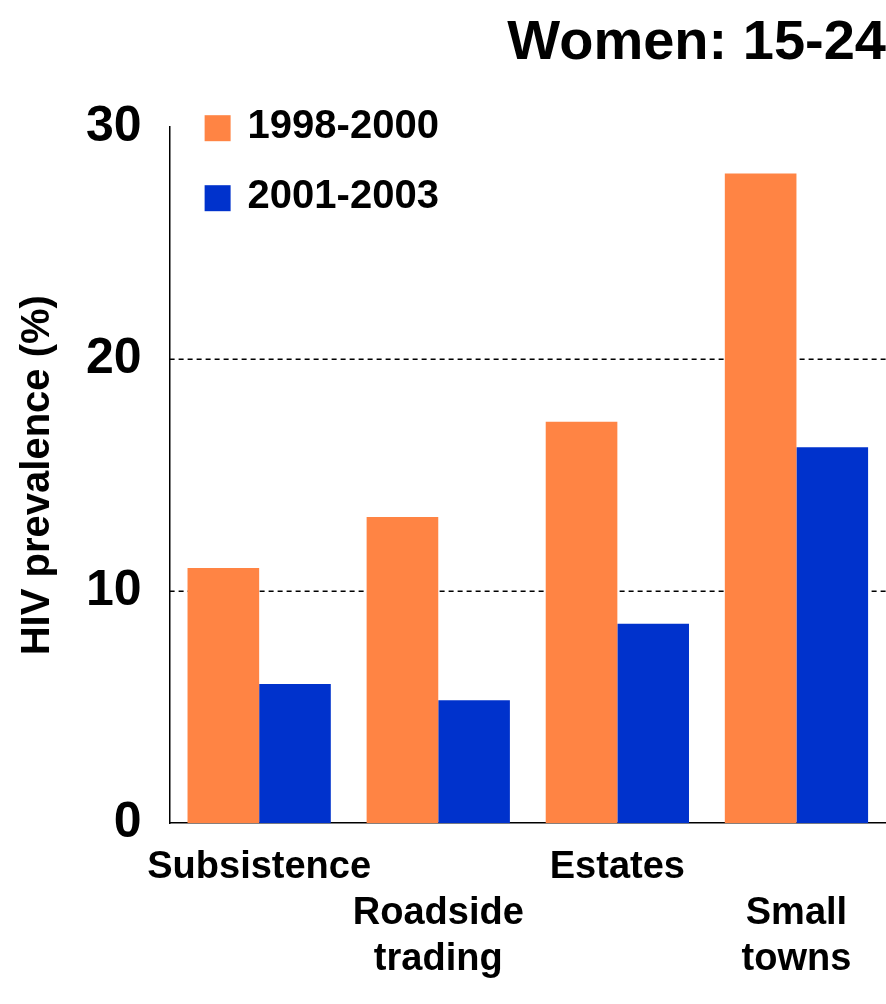 Image resolution: width=886 pixels, height=1004 pixels. I want to click on x-tick-label: Subsistence, so click(259, 865).